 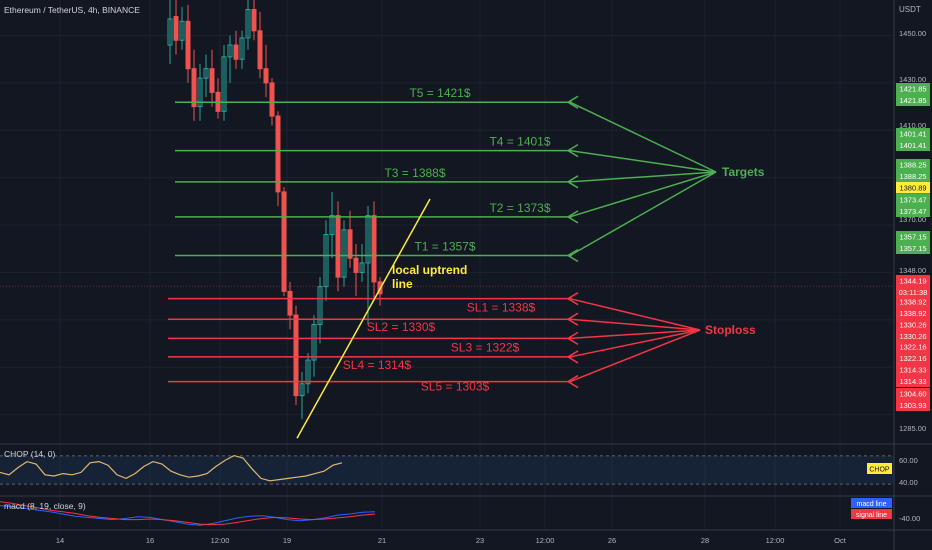 What do you see at coordinates (460, 512) in the screenshot?
I see `macd-pane: -40.00 macd line signal line` at bounding box center [460, 512].